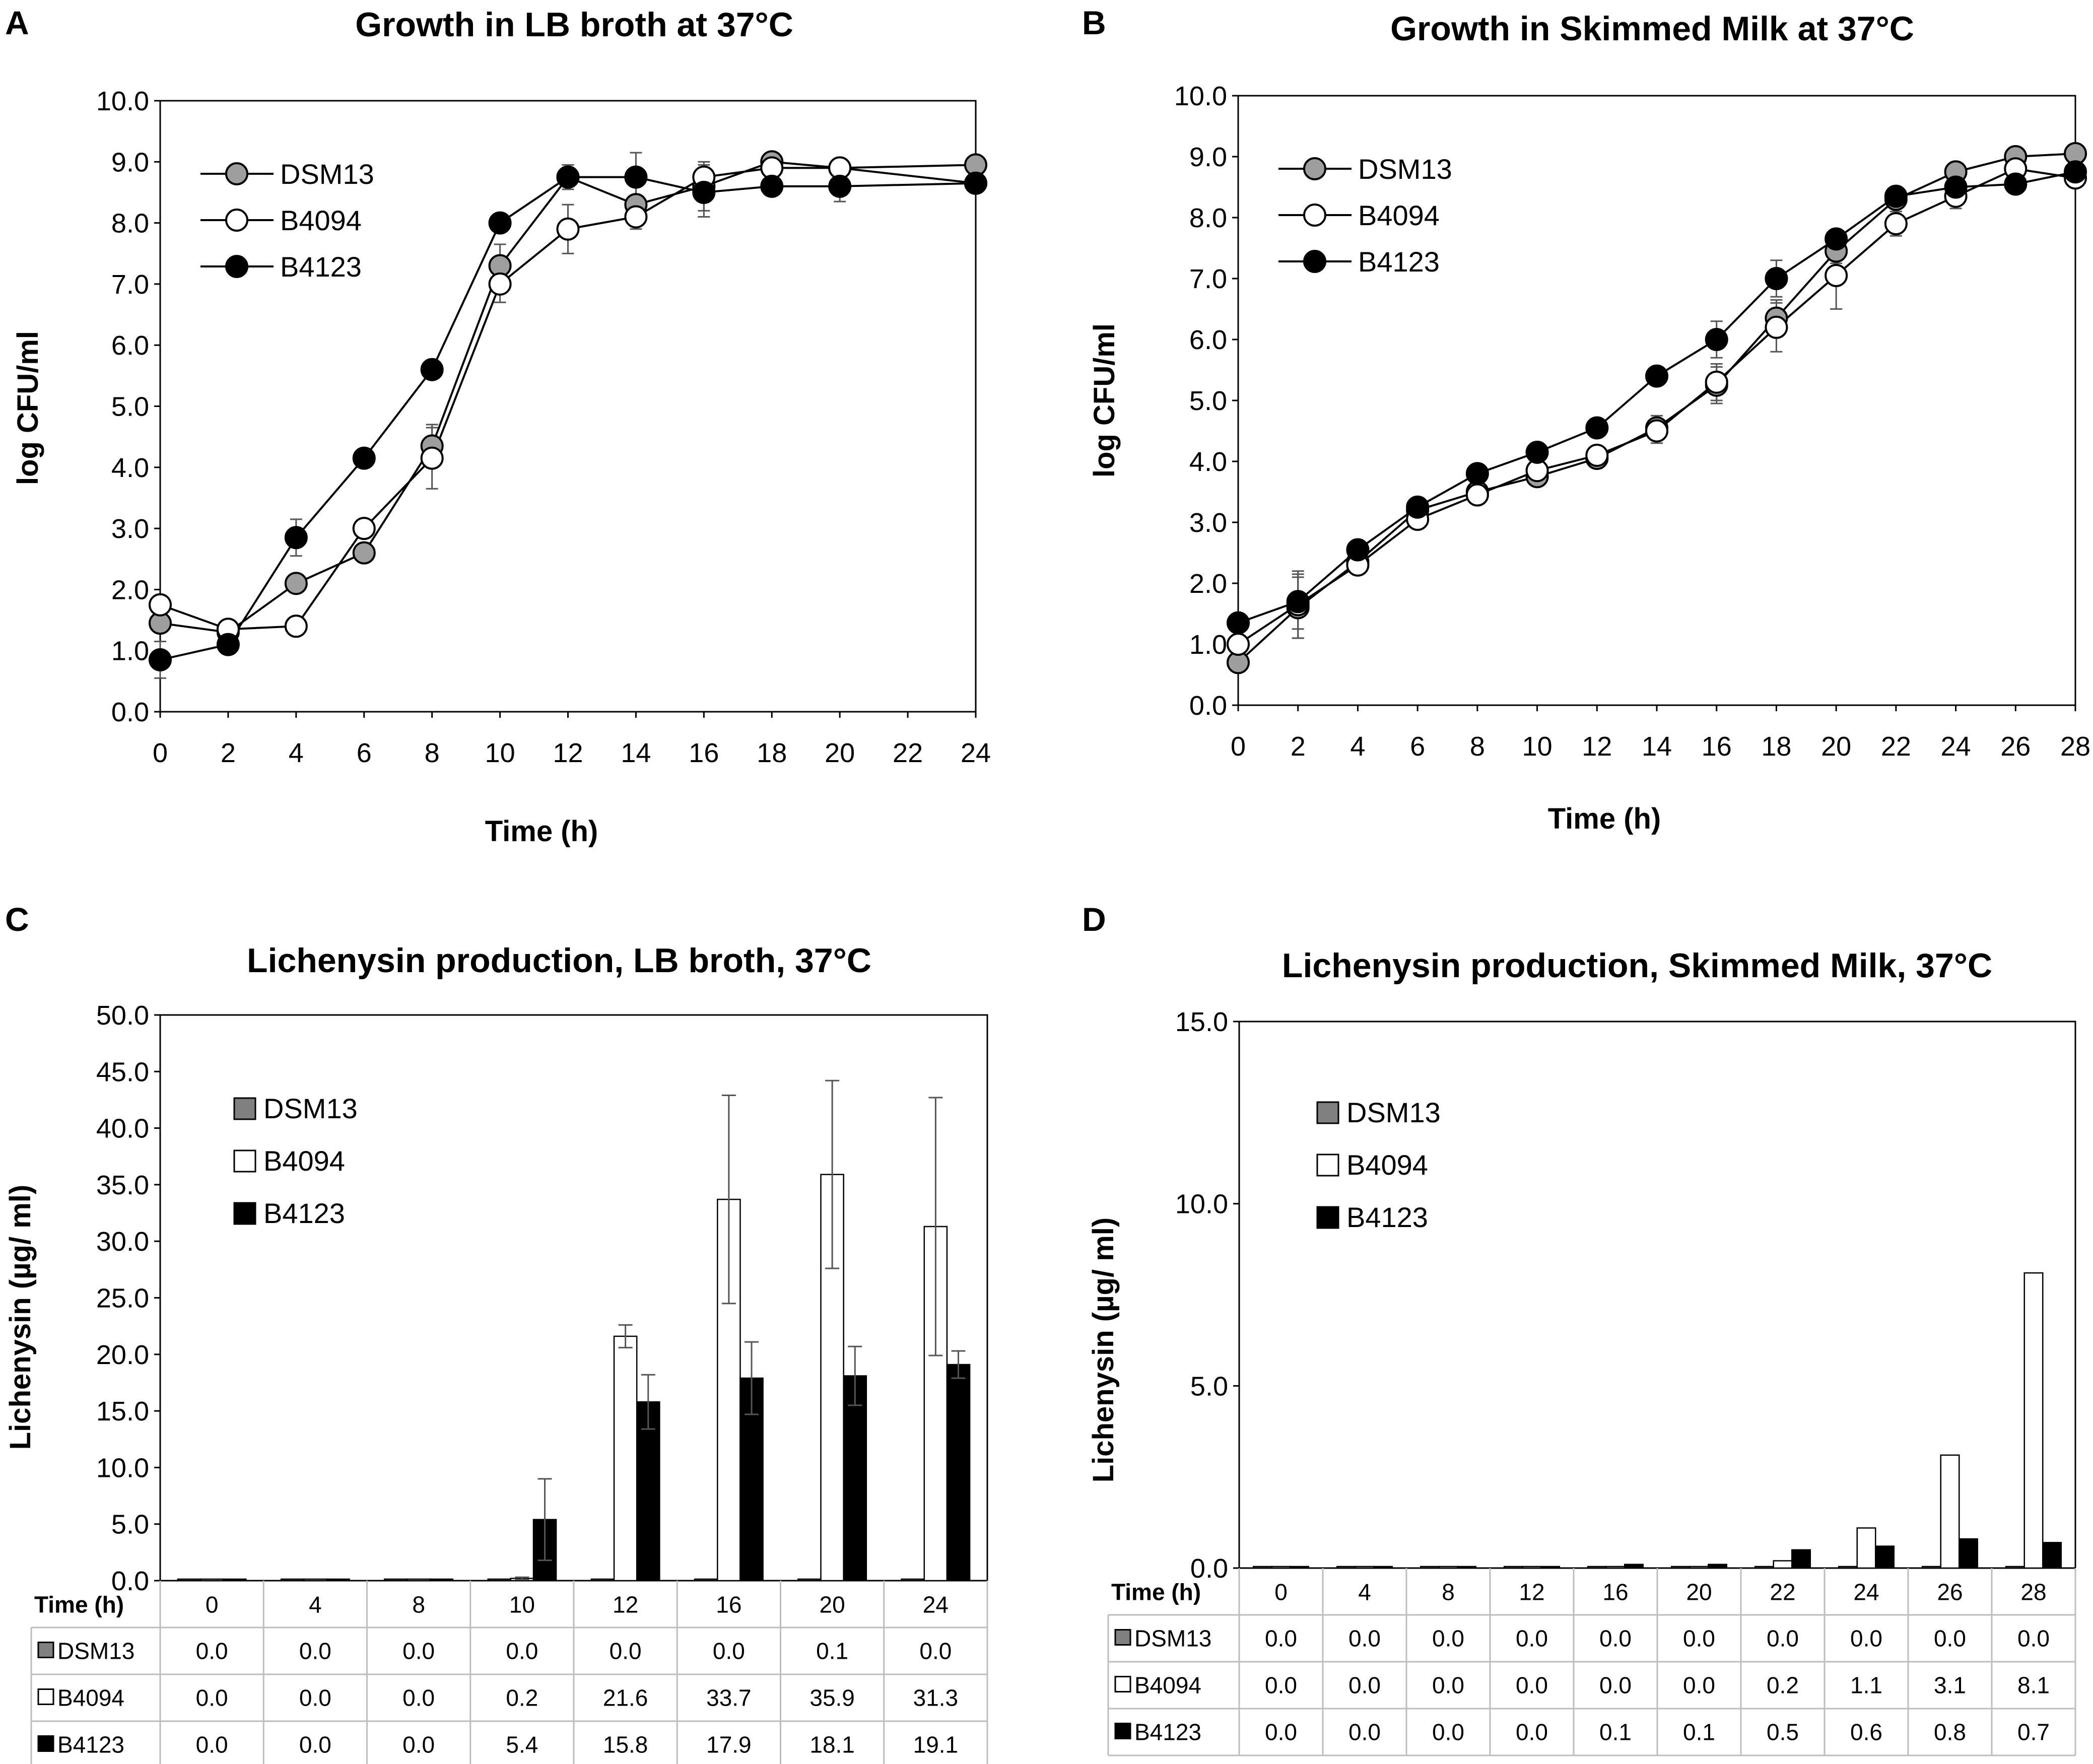 The image size is (2093, 1764). Describe the element at coordinates (1657, 746) in the screenshot. I see `x-tick-label: 14` at that location.